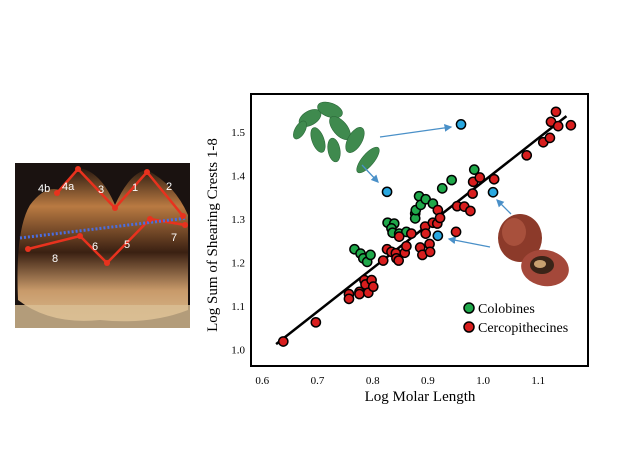 This screenshot has width=626, height=469. I want to click on crest-label: 7, so click(174, 238).